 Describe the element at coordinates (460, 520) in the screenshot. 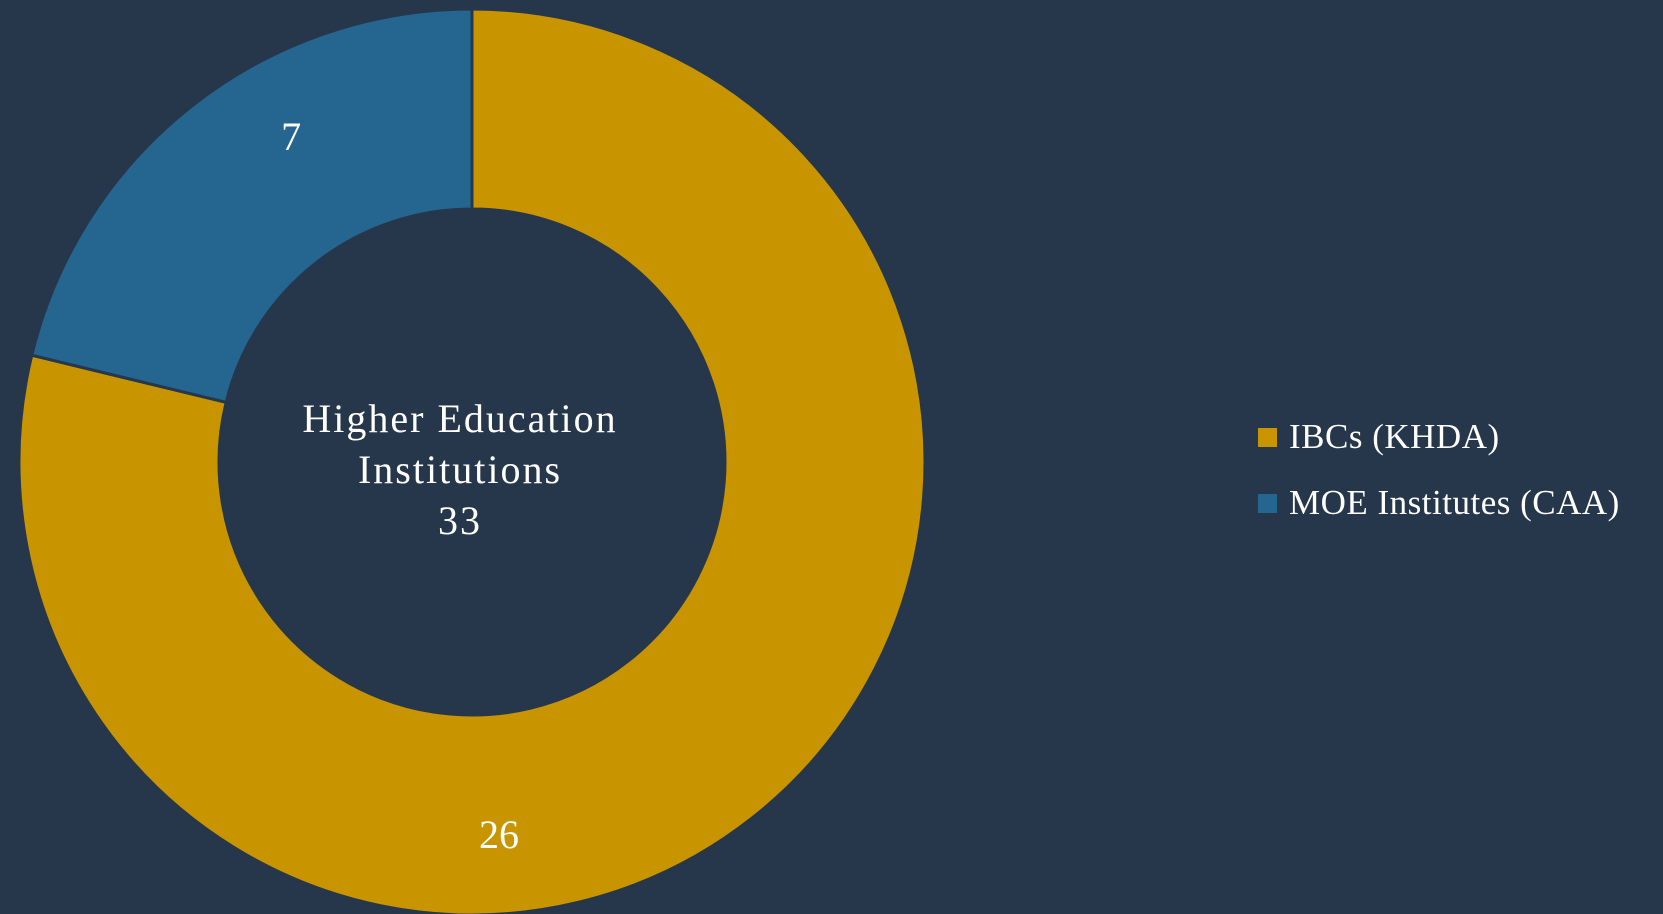

I see `center-total-value: 33` at that location.